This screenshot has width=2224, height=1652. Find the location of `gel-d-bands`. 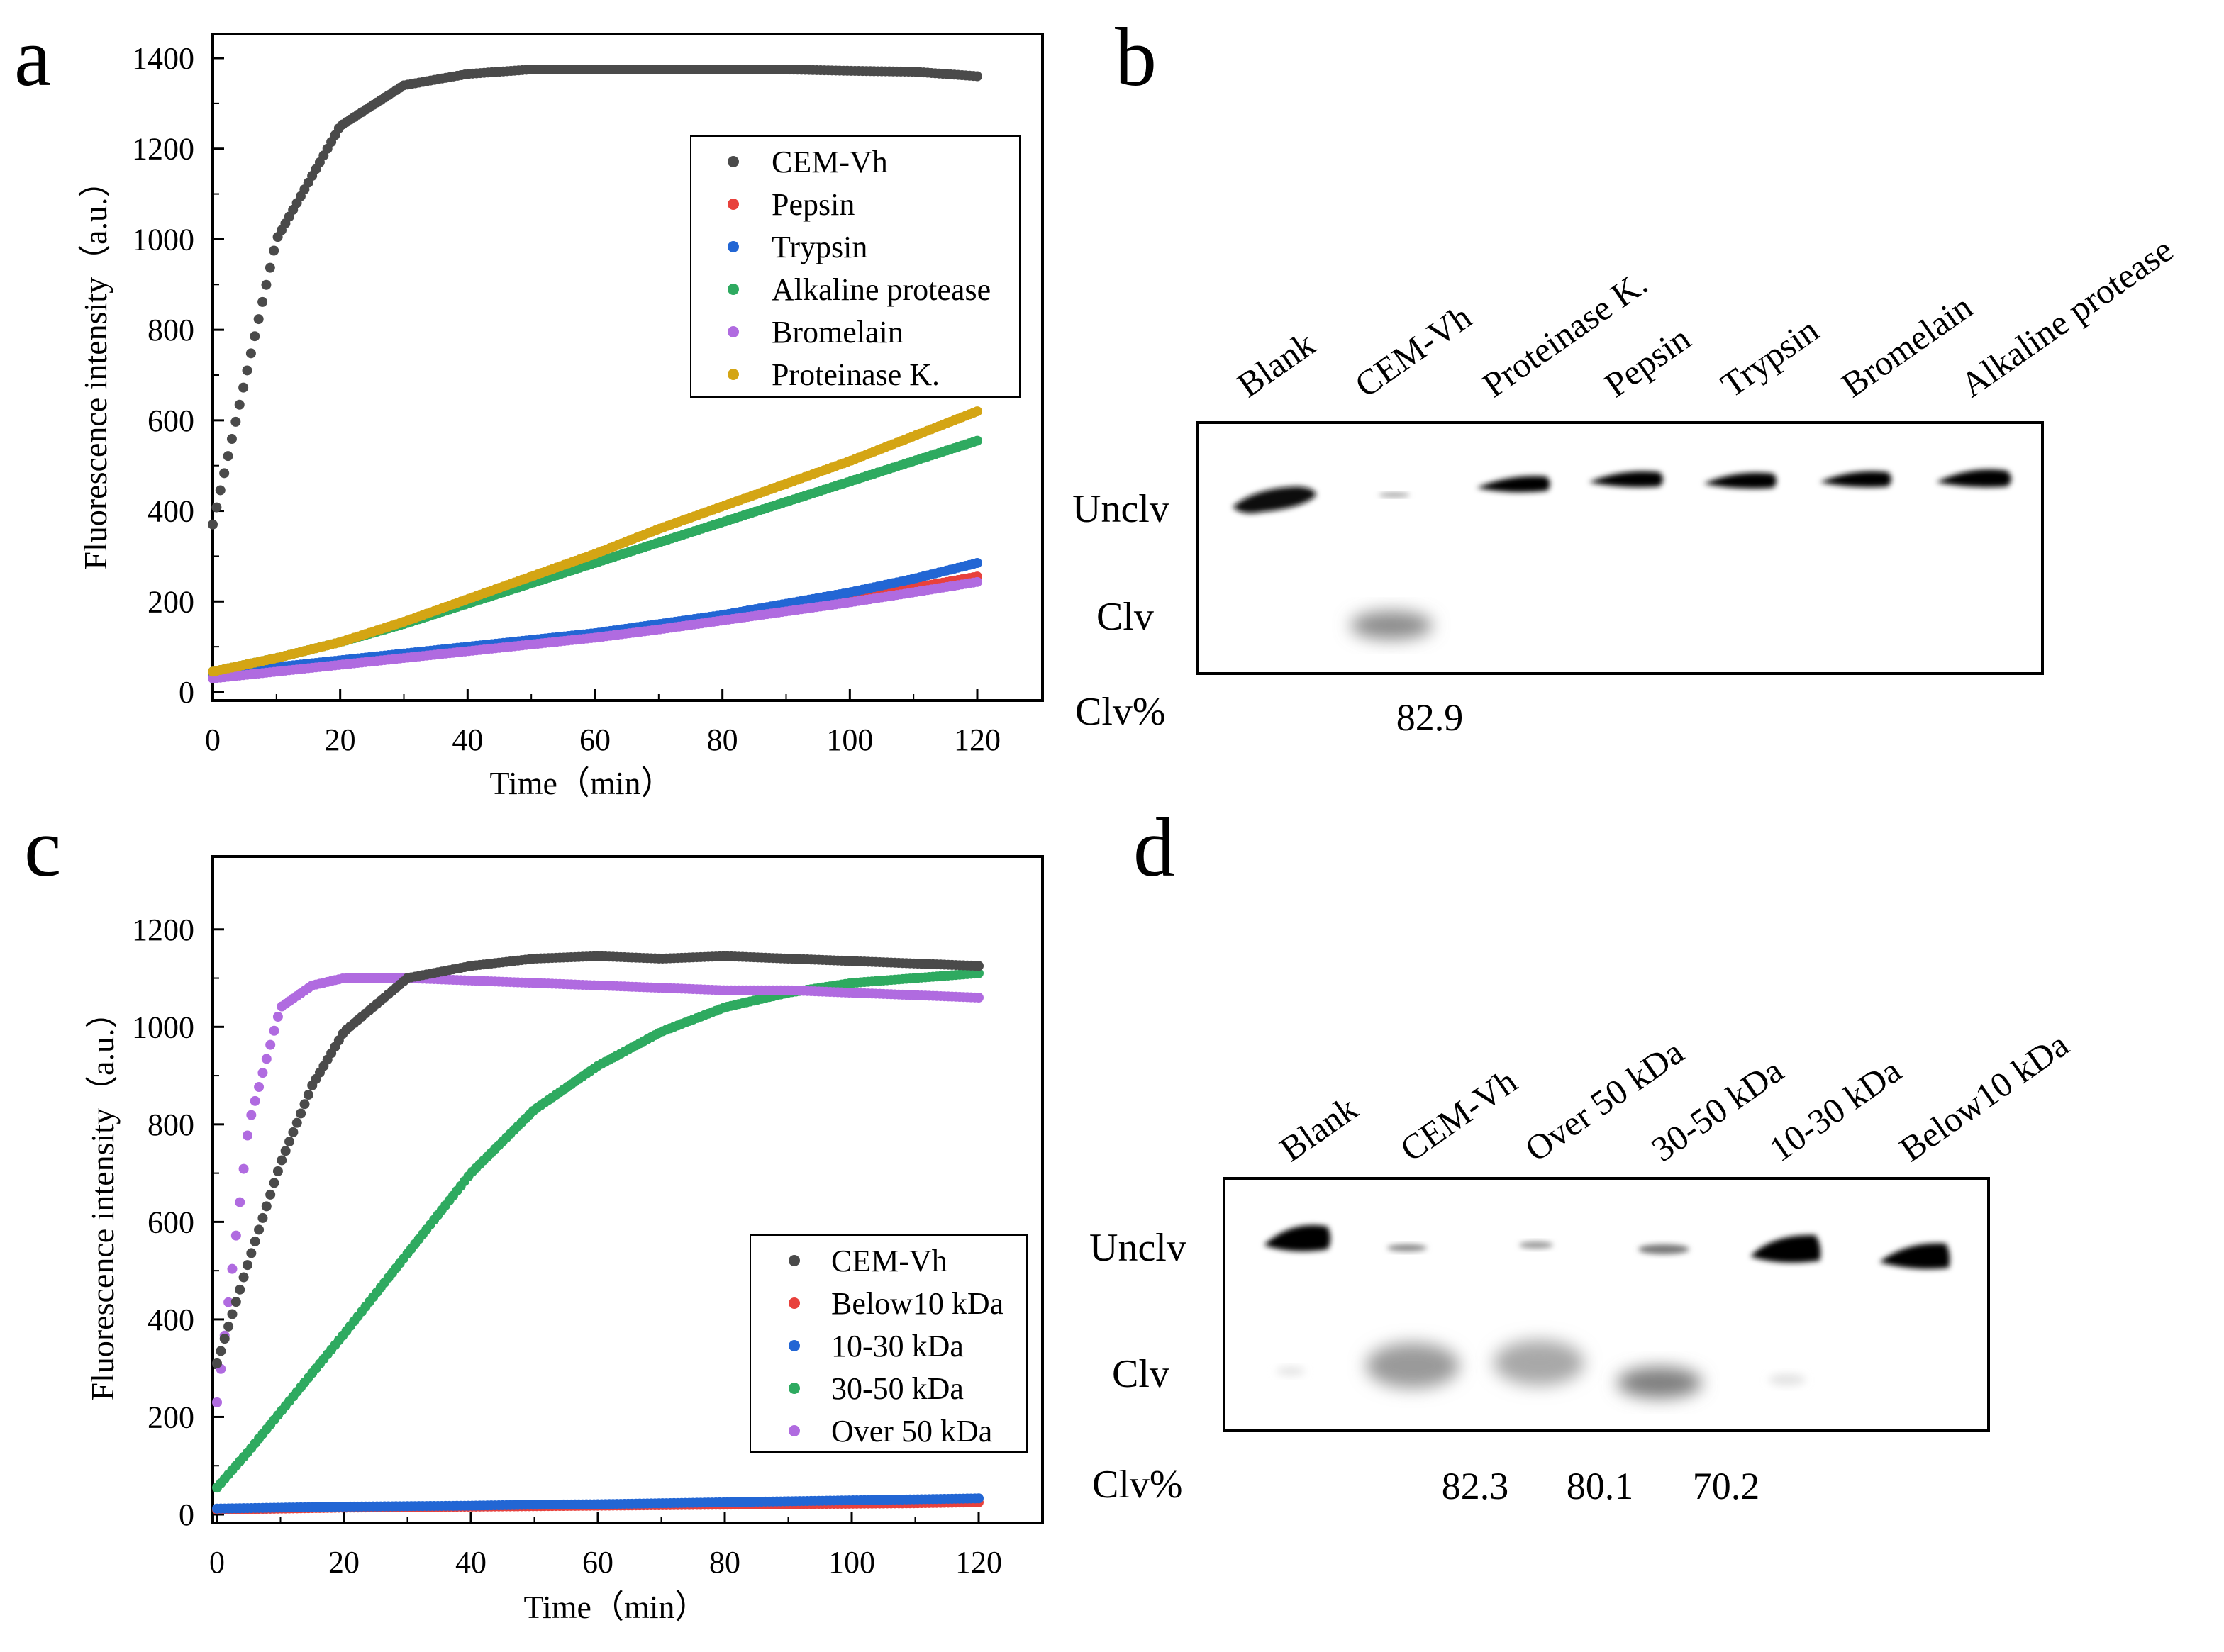

gel-d-bands is located at coordinates (1607, 1311).